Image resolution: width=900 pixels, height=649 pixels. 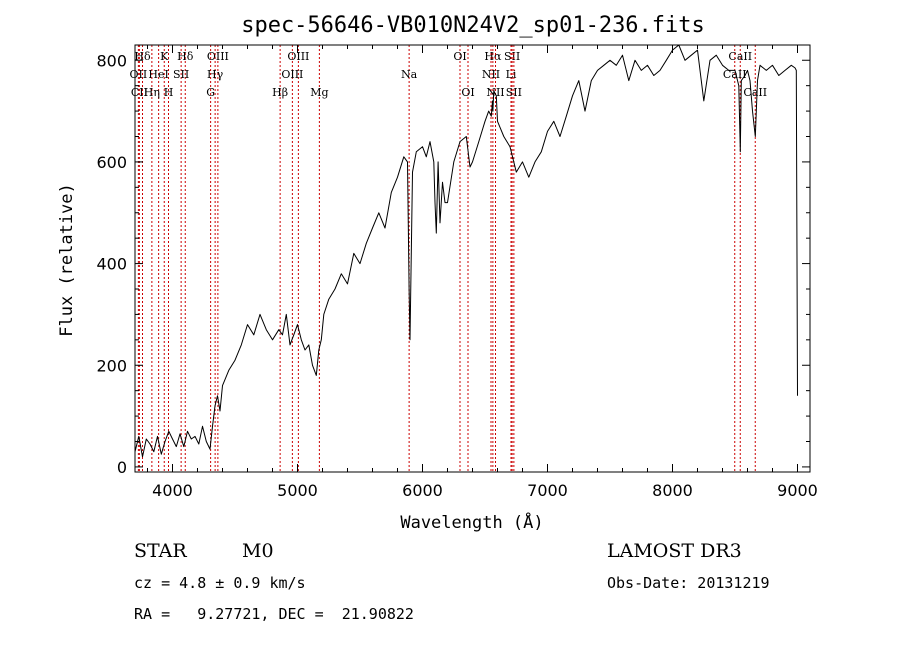 What do you see at coordinates (495, 92) in the screenshot?
I see `spectral-line-label-23: NII` at bounding box center [495, 92].